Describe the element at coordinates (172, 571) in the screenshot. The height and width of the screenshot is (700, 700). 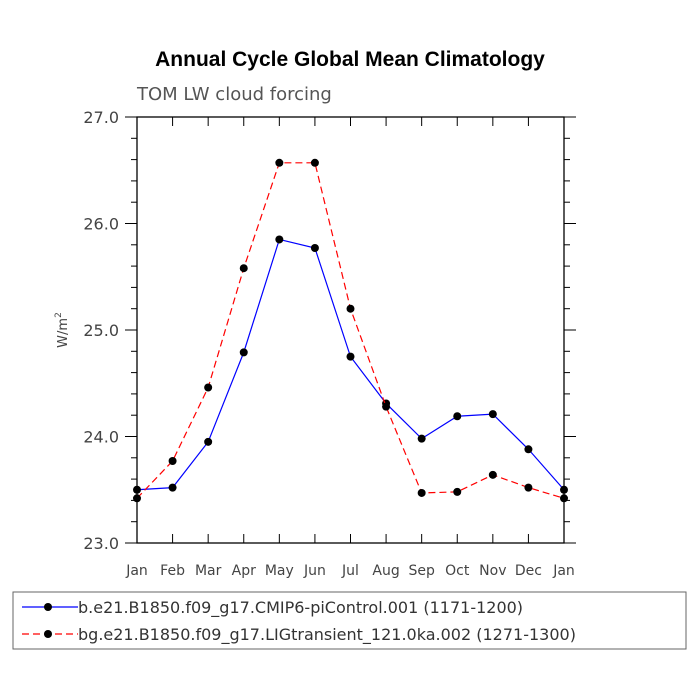
I see `x-tick-label: Feb` at that location.